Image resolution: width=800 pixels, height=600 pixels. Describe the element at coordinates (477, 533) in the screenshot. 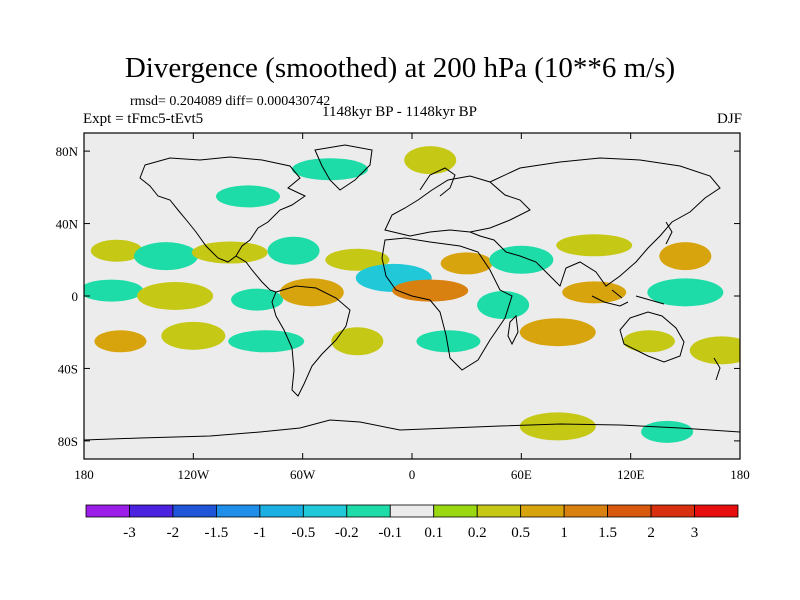

I see `colorbar-label: 0.2` at that location.